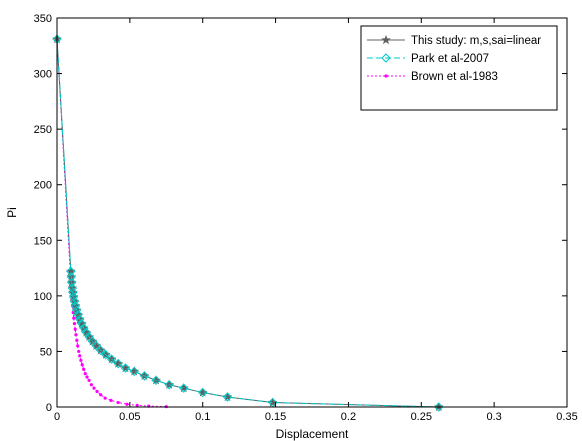 The height and width of the screenshot is (441, 582). I want to click on y-tick-label: 200, so click(43, 186).